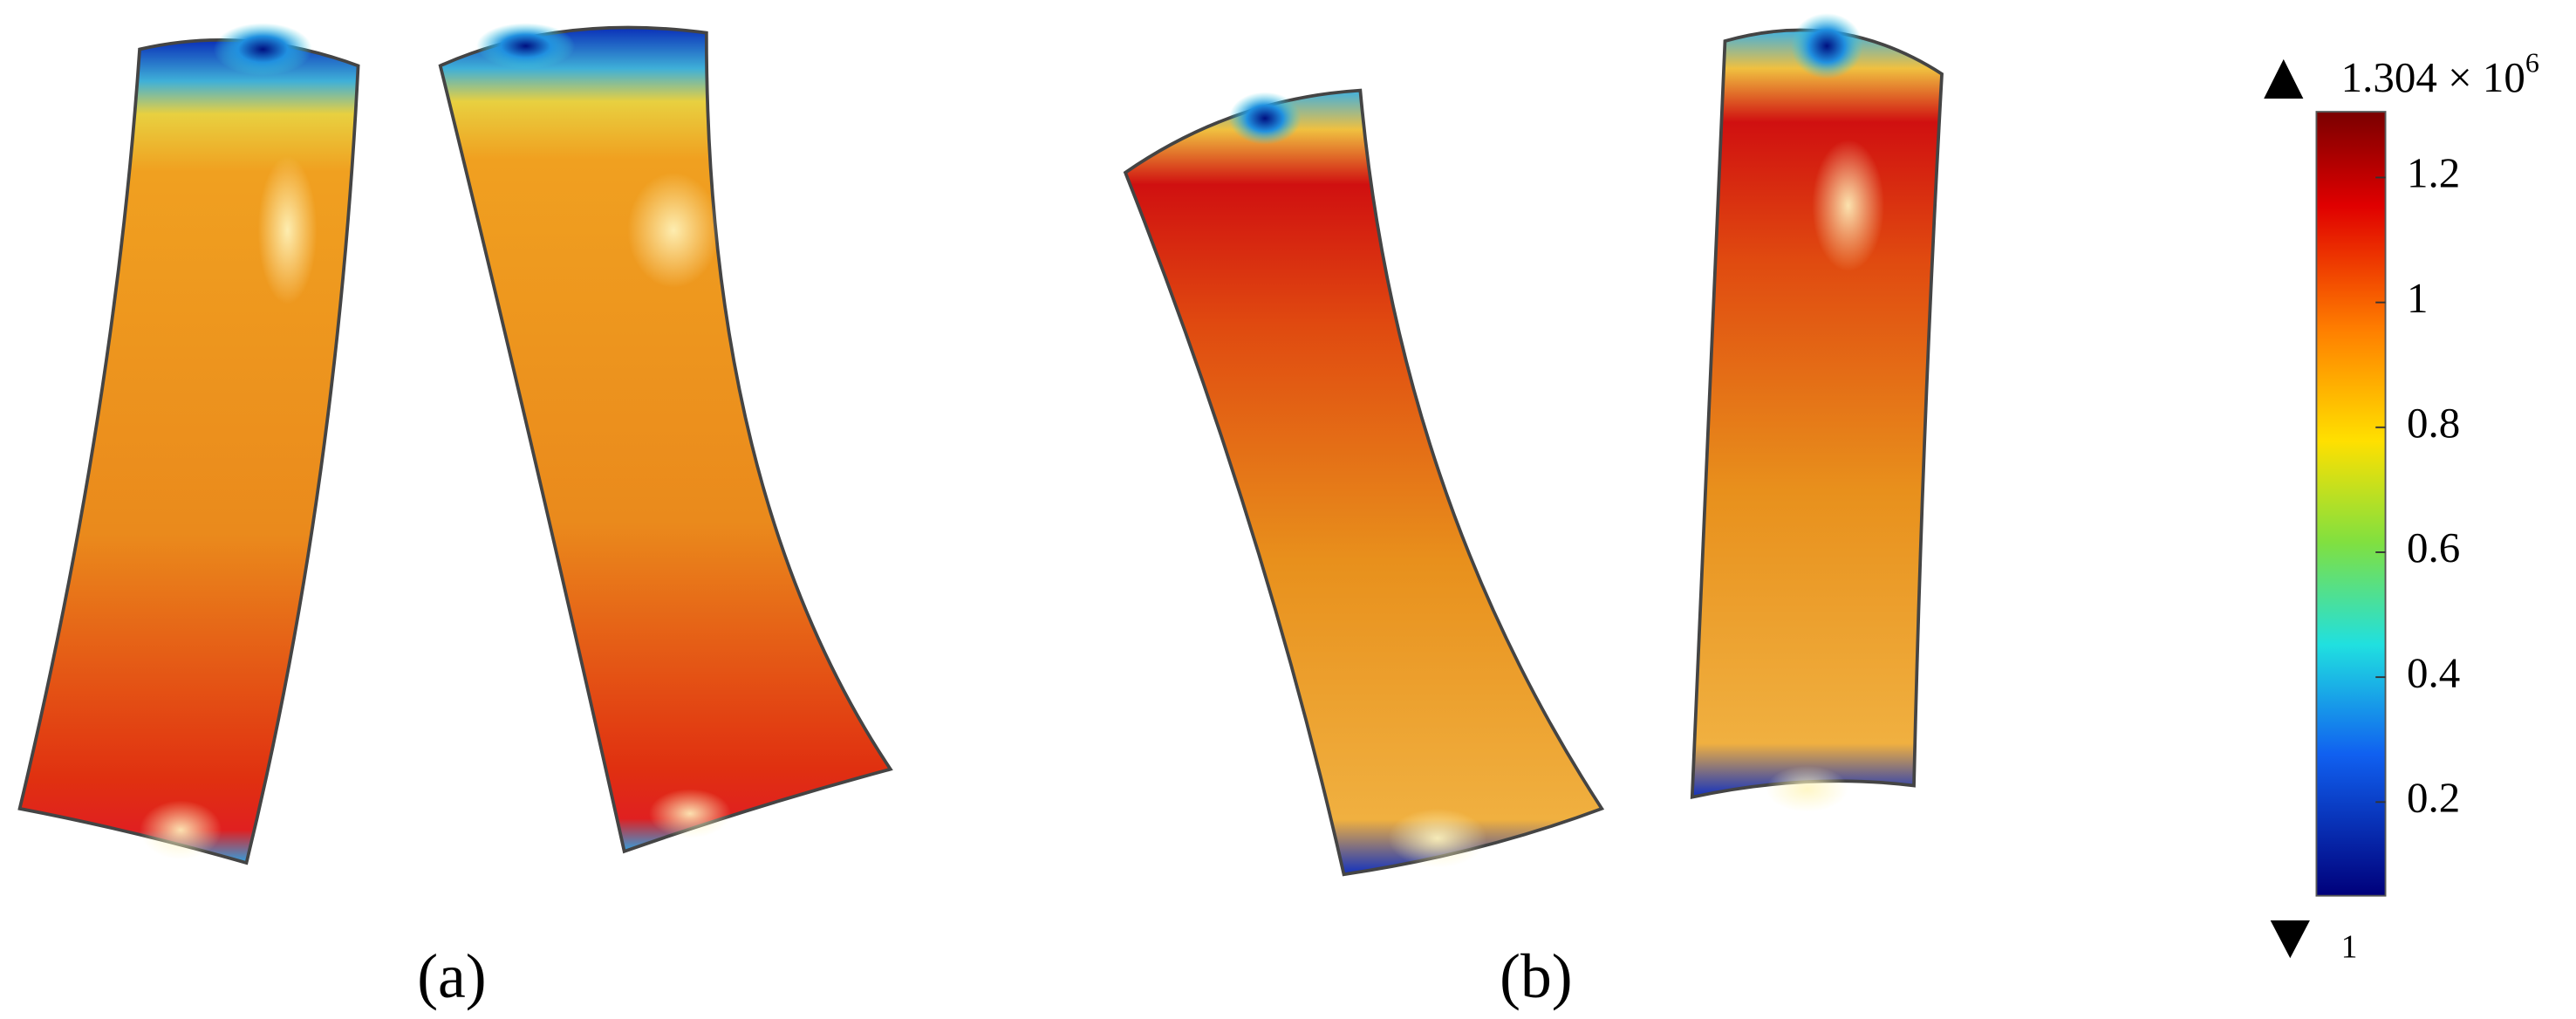 The height and width of the screenshot is (1019, 2576). I want to click on colorbar-max-exponent: 6, so click(2532, 63).